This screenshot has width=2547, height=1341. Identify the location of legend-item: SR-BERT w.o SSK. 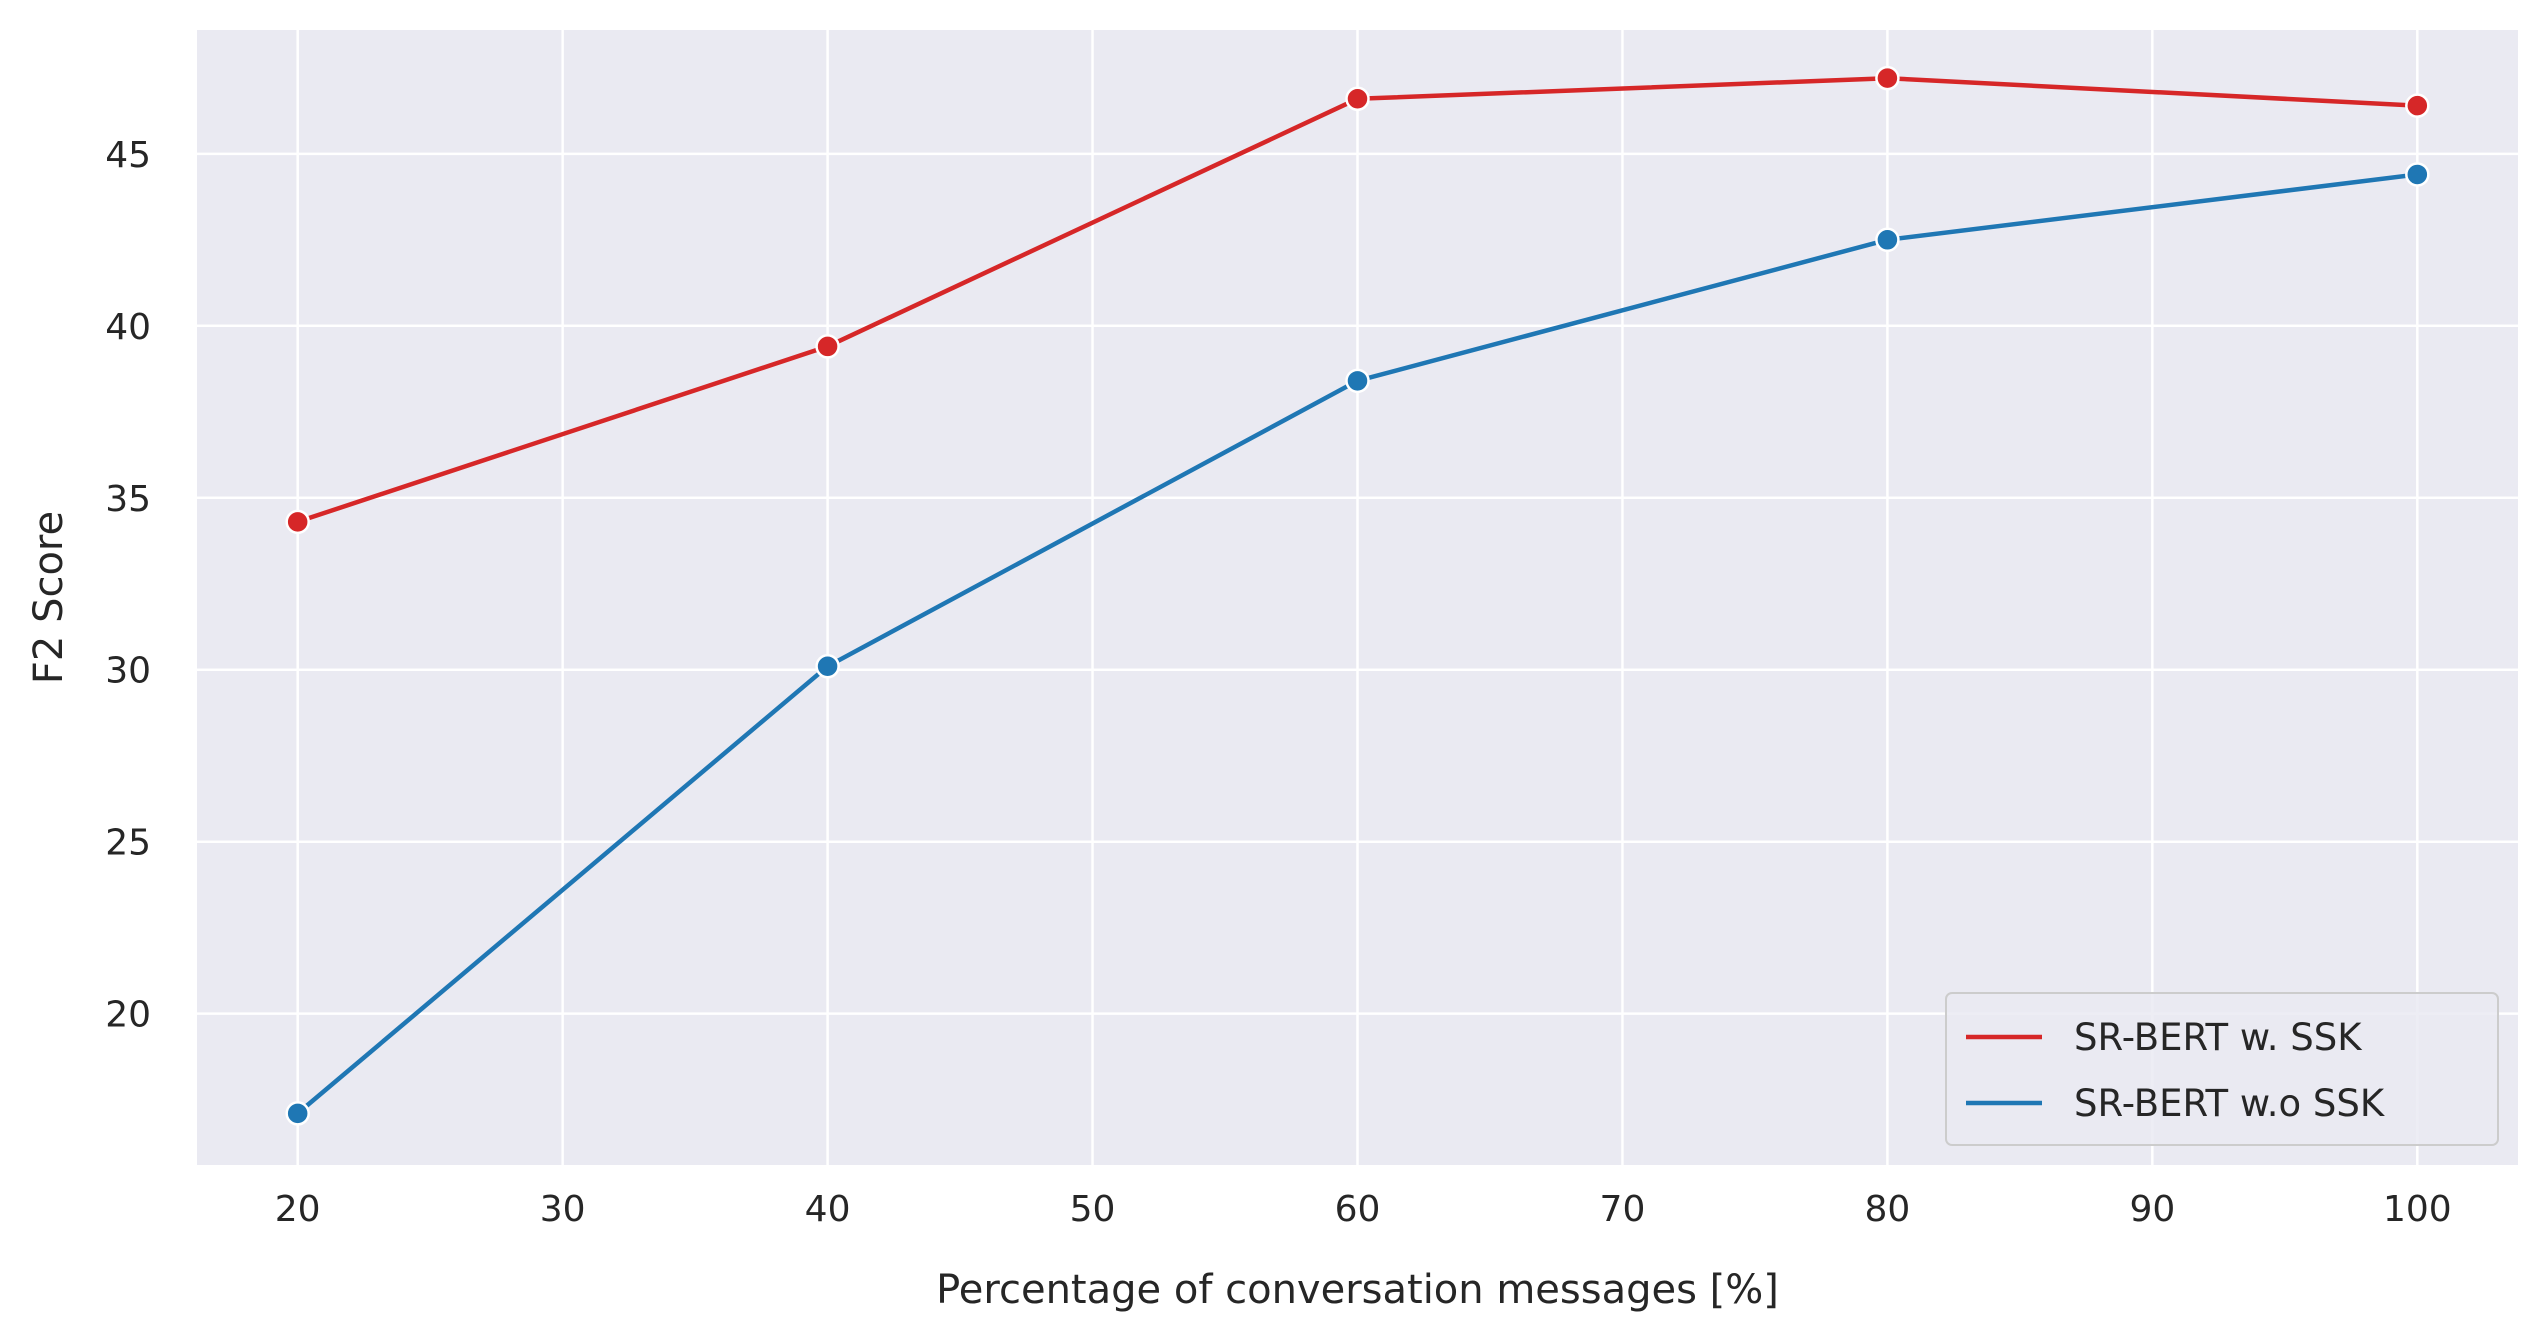
(2176, 1103).